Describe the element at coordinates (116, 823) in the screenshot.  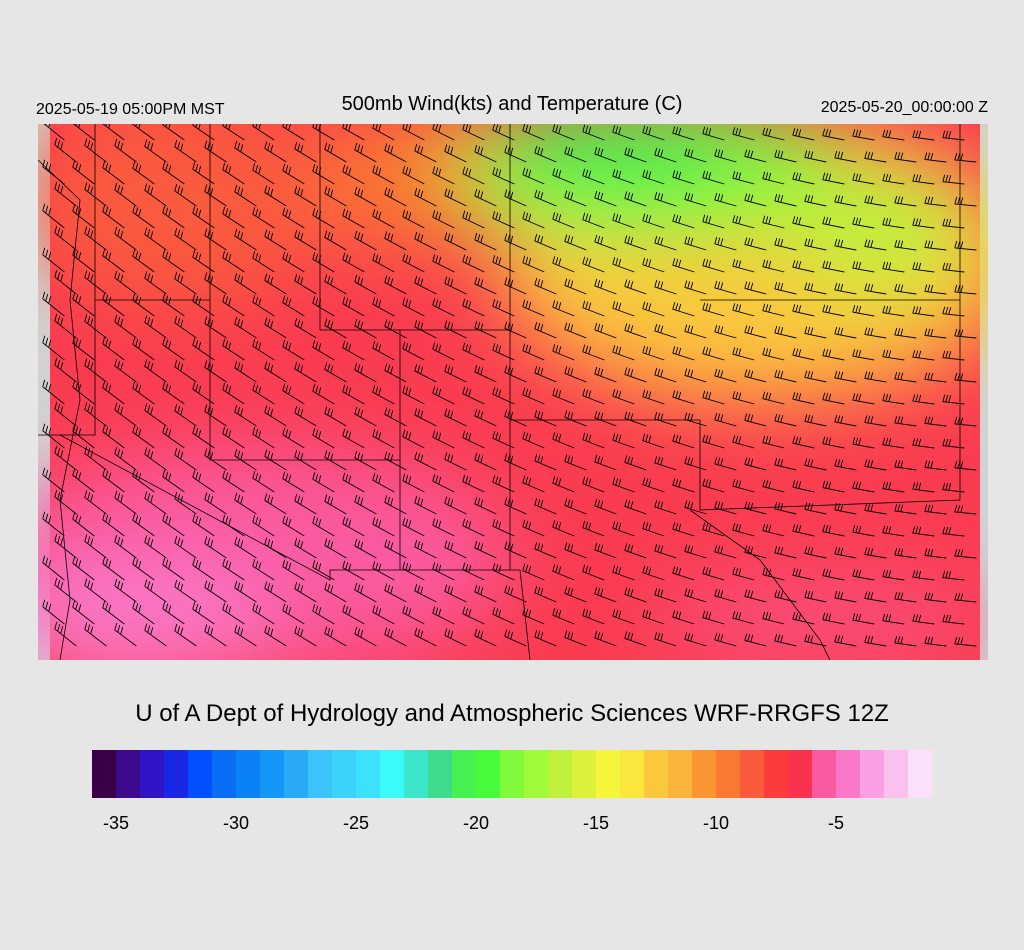
I see `colorbar-tick-label: -35` at that location.